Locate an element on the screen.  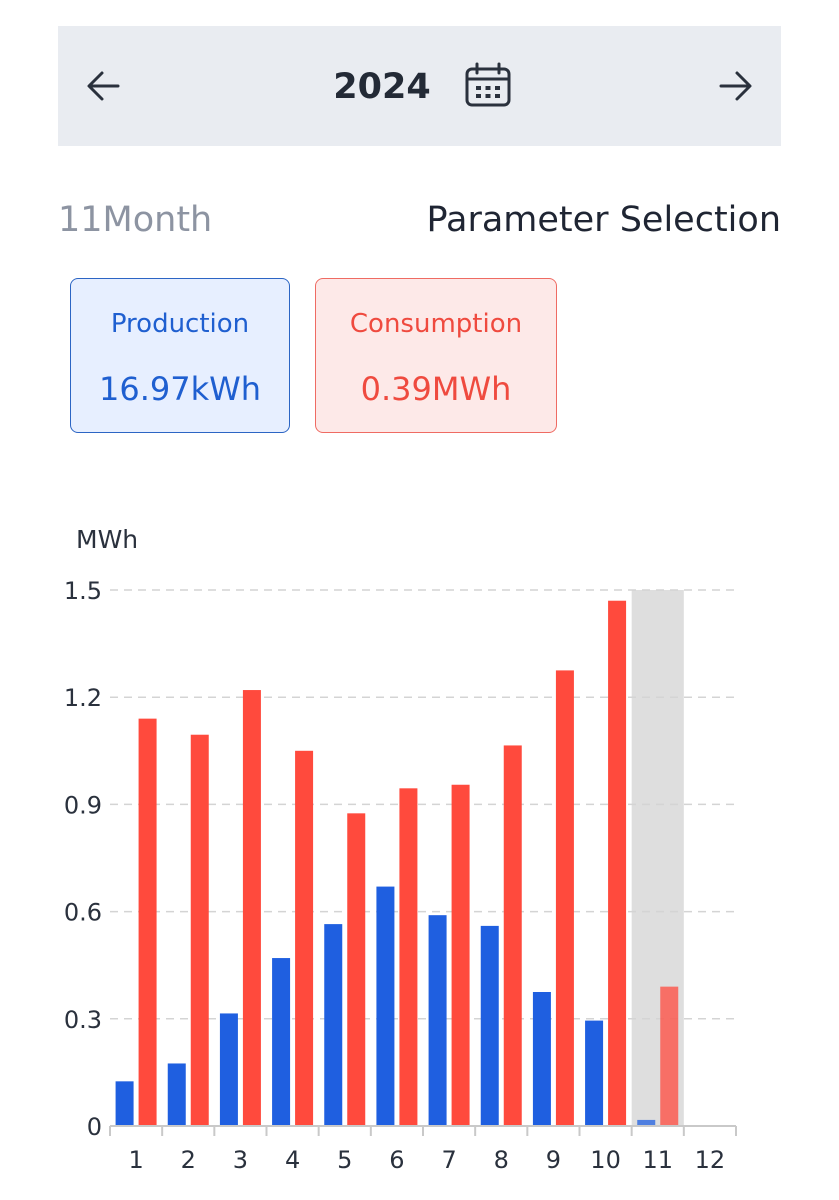
x-tick-label-10: 10 is located at coordinates (605, 1160).